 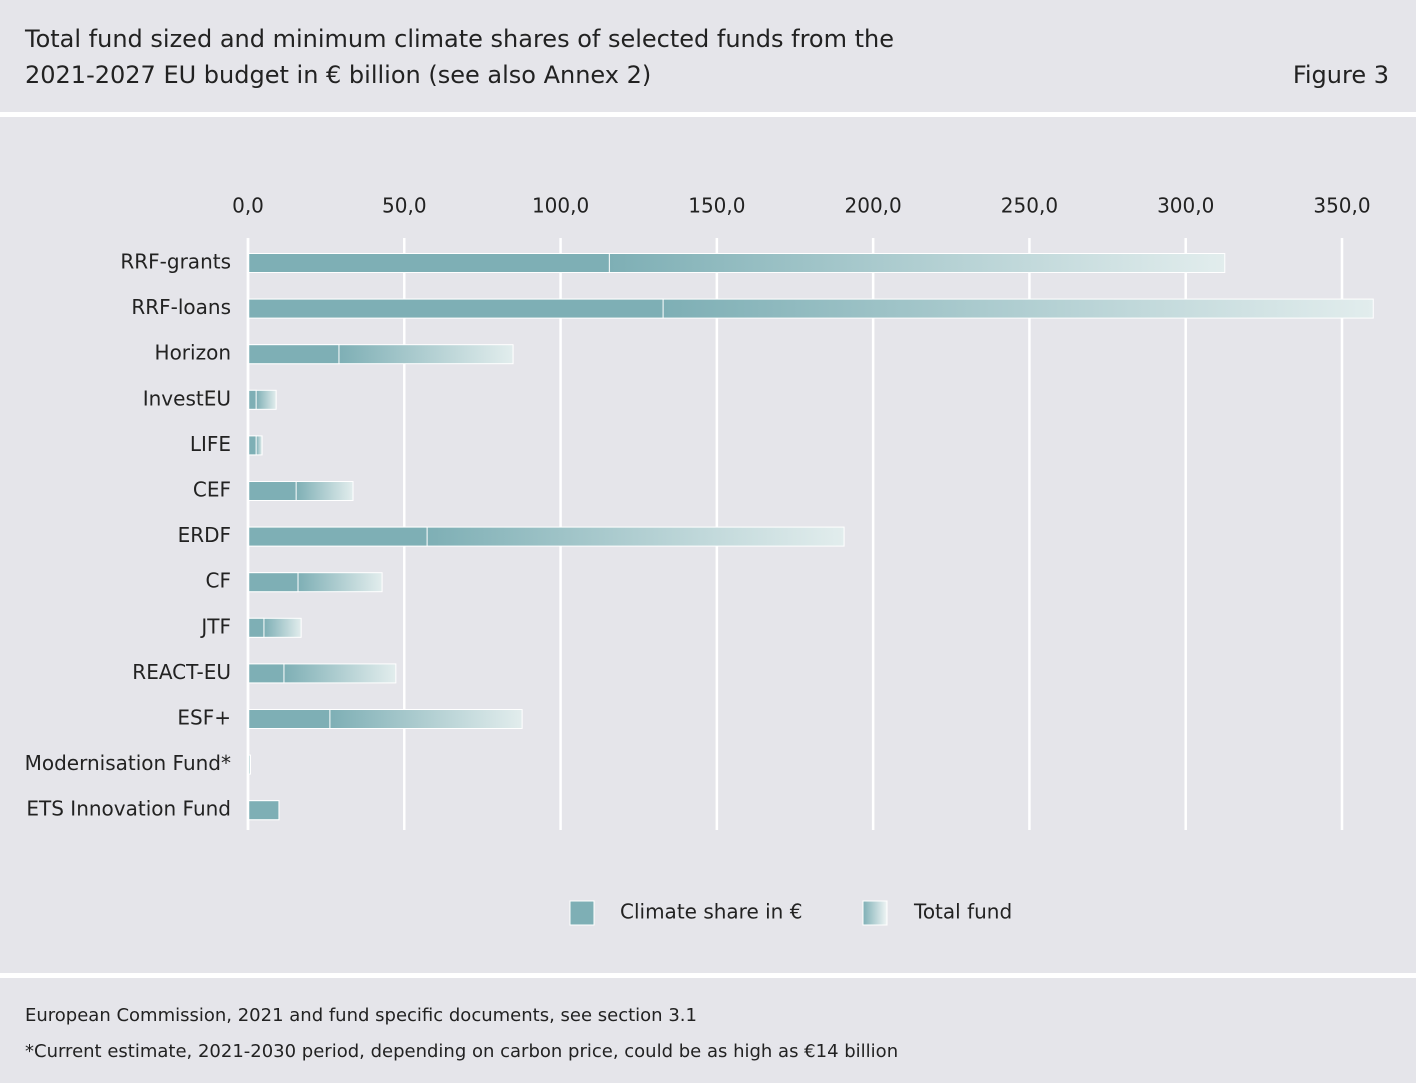 I want to click on x-tick-label: 100,0, so click(x=560, y=206).